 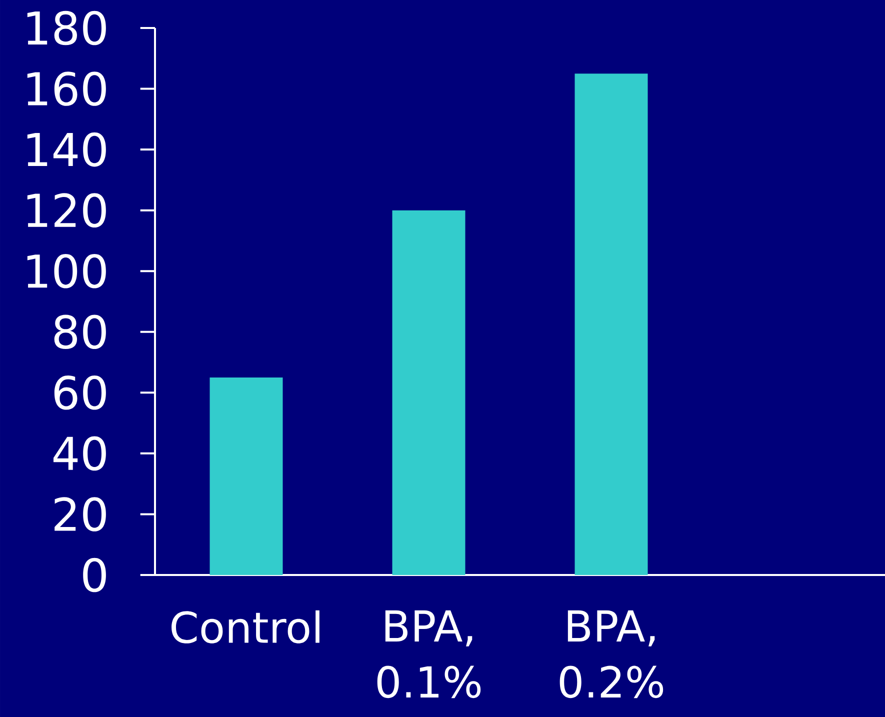 I want to click on x-tick-label: BPA, 0.1%, so click(x=429, y=654).